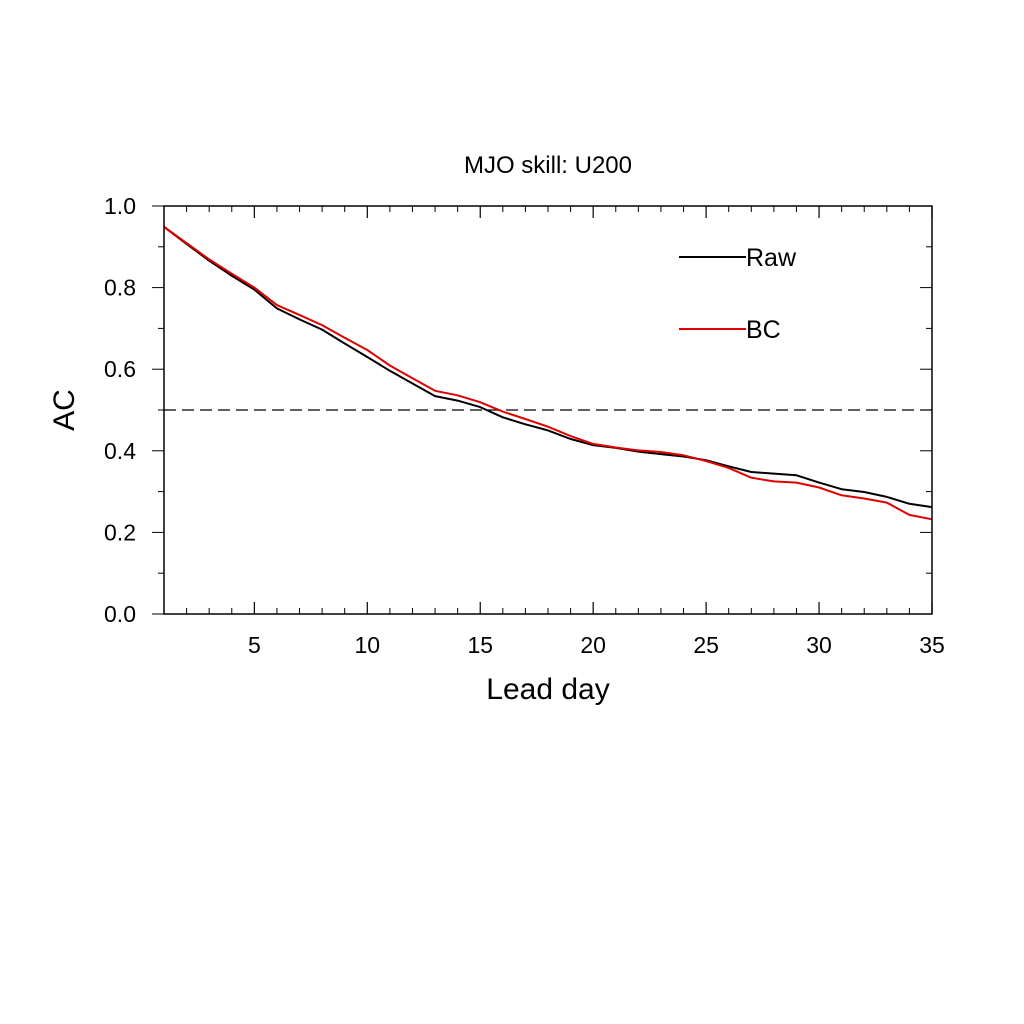  What do you see at coordinates (64, 410) in the screenshot?
I see `y-axis-label: AC` at bounding box center [64, 410].